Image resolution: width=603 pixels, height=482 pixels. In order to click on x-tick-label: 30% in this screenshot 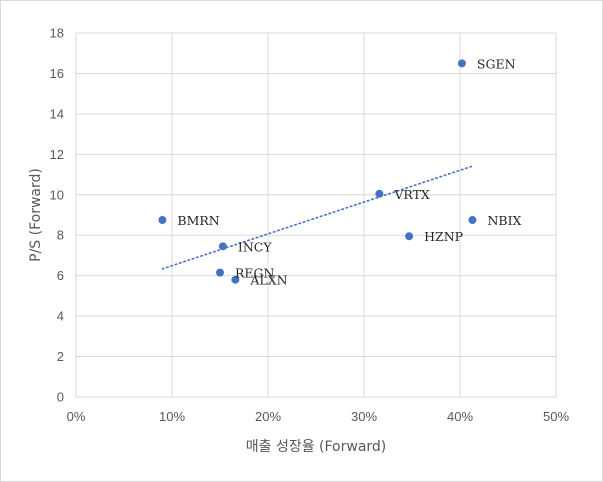, I will do `click(364, 416)`.